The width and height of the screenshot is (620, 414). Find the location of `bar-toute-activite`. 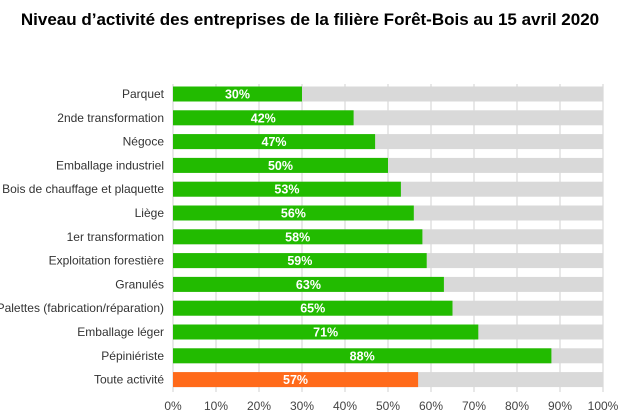

bar-toute-activite is located at coordinates (296, 380).